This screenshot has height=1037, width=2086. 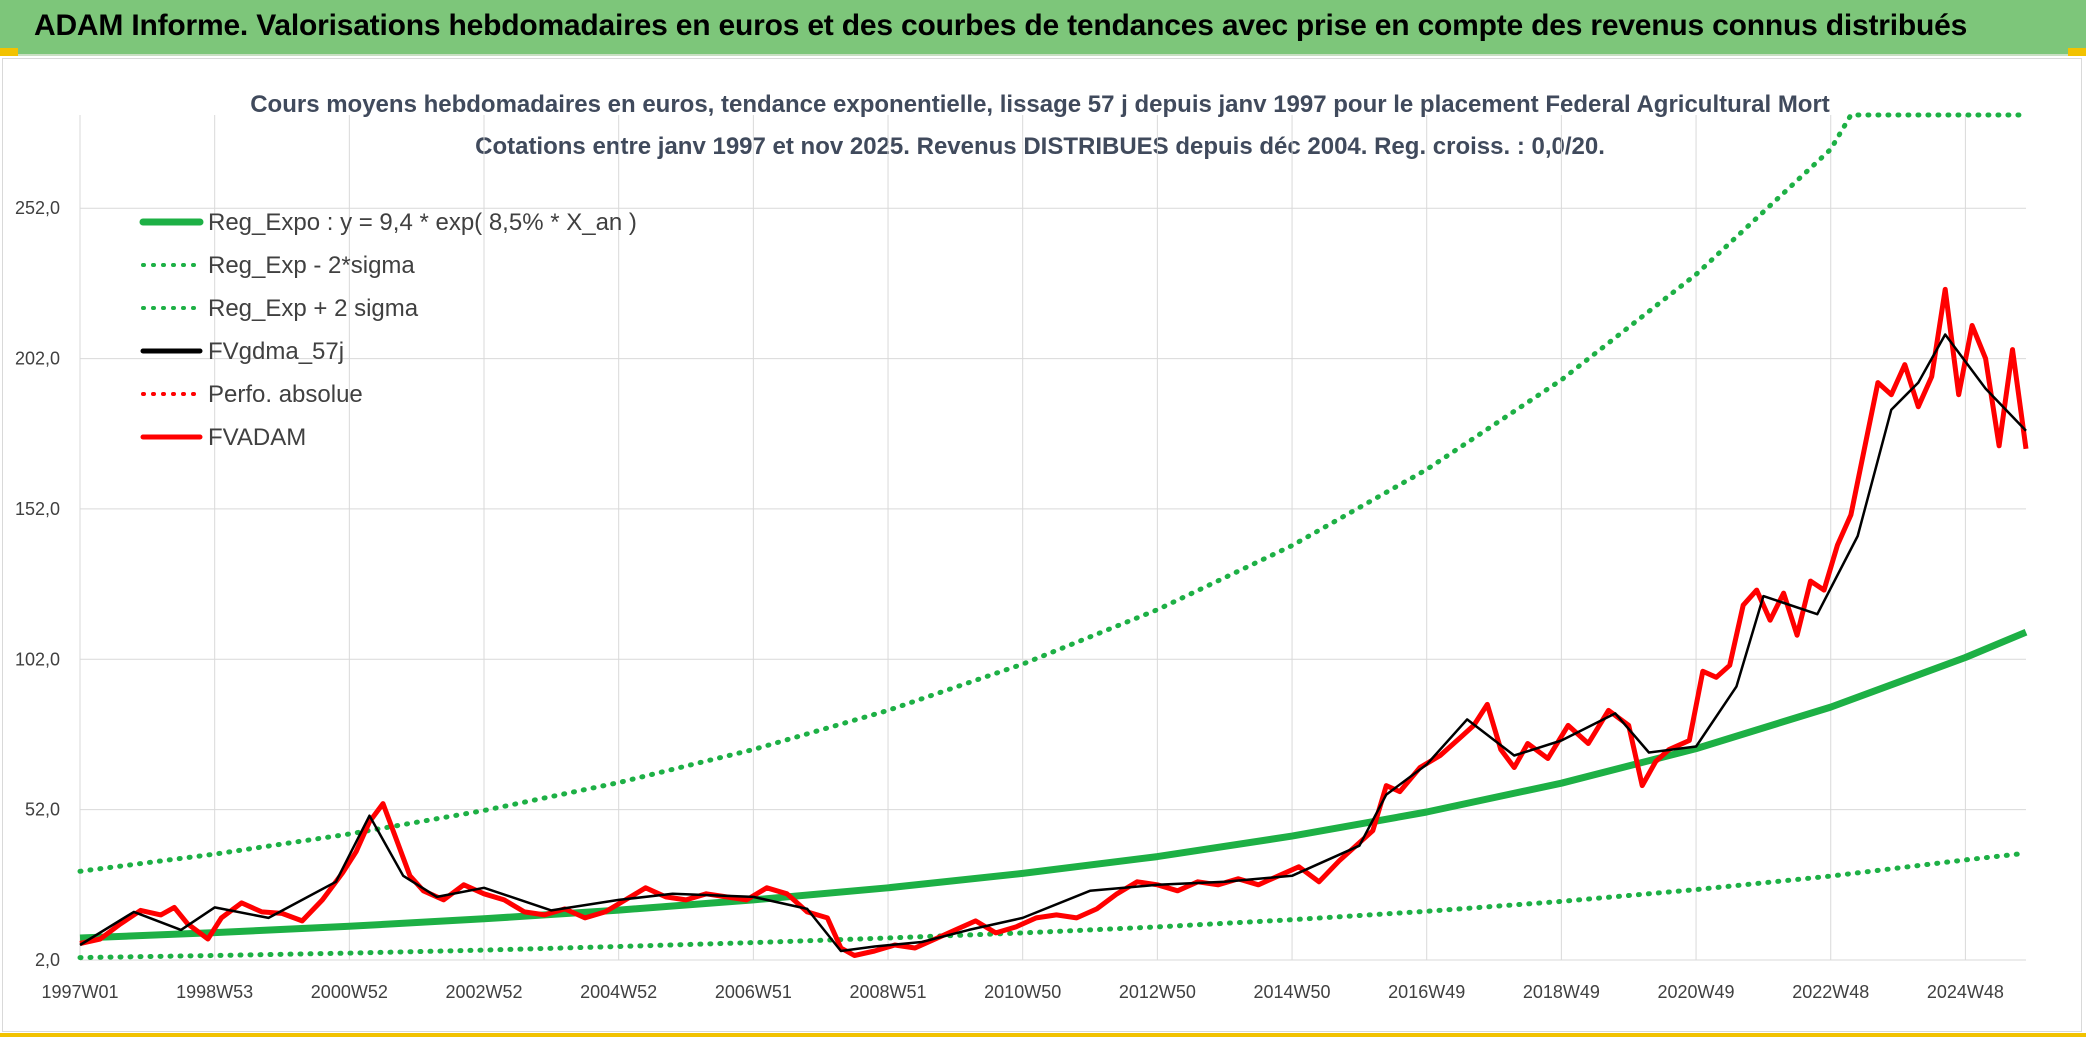 I want to click on x-tick-label: 2006W51, so click(x=753, y=992).